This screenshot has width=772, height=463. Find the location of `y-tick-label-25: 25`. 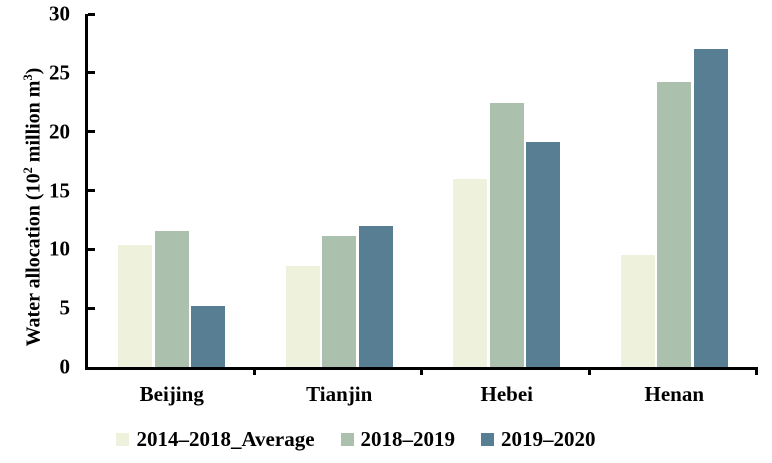

y-tick-label-25: 25 is located at coordinates (59, 72).